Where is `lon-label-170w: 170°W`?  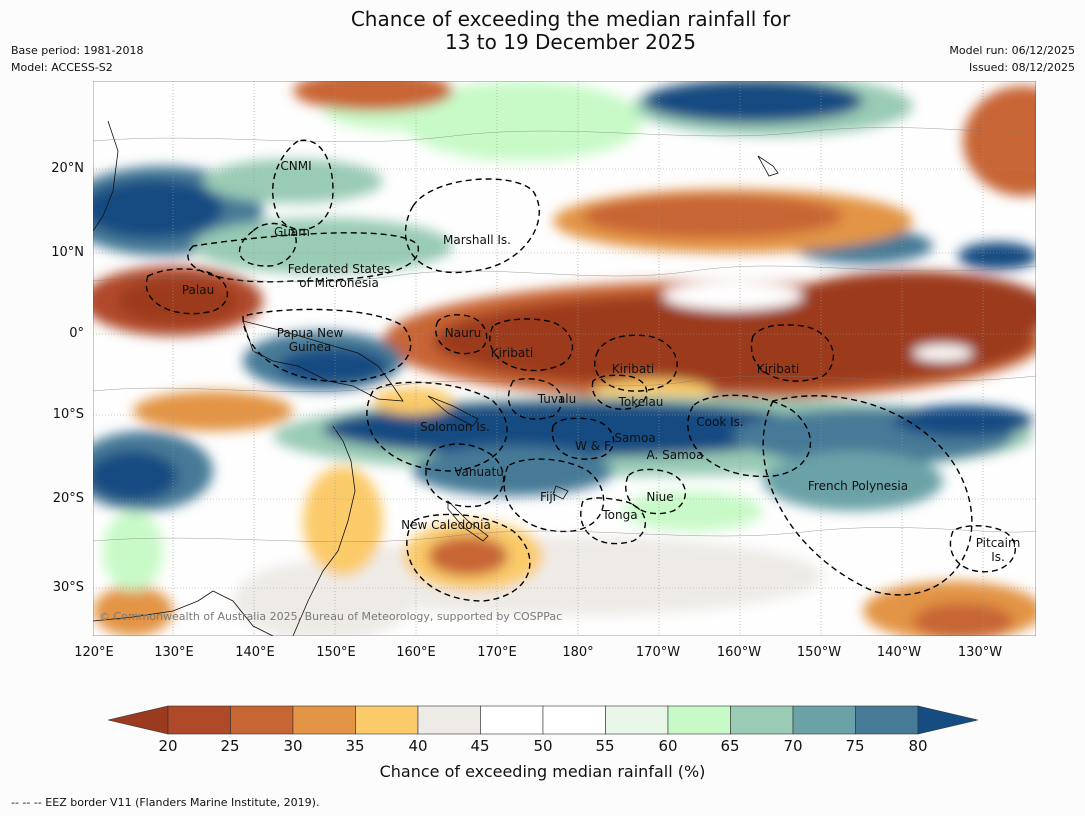
lon-label-170w: 170°W is located at coordinates (658, 652).